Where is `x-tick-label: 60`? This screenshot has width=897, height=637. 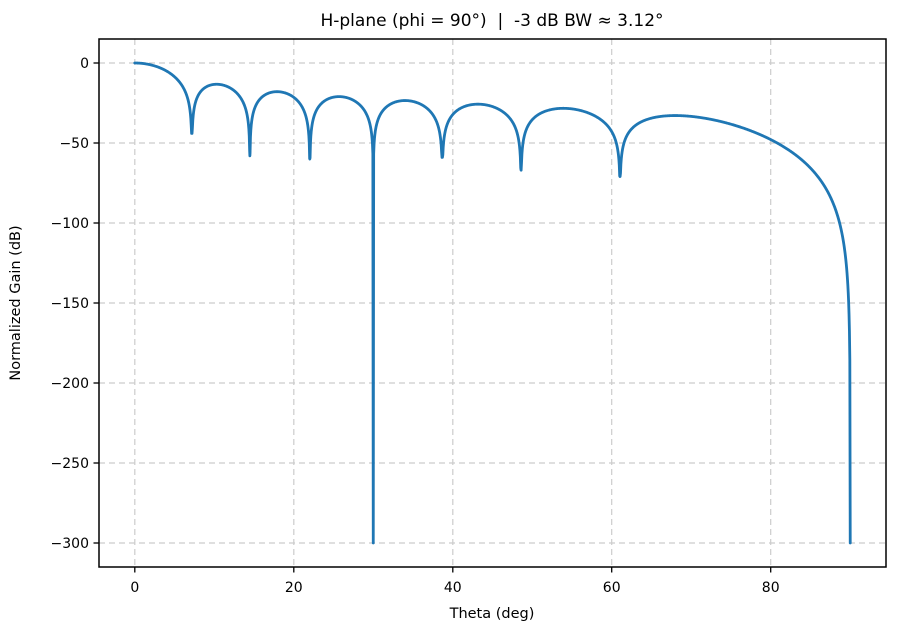 x-tick-label: 60 is located at coordinates (612, 588).